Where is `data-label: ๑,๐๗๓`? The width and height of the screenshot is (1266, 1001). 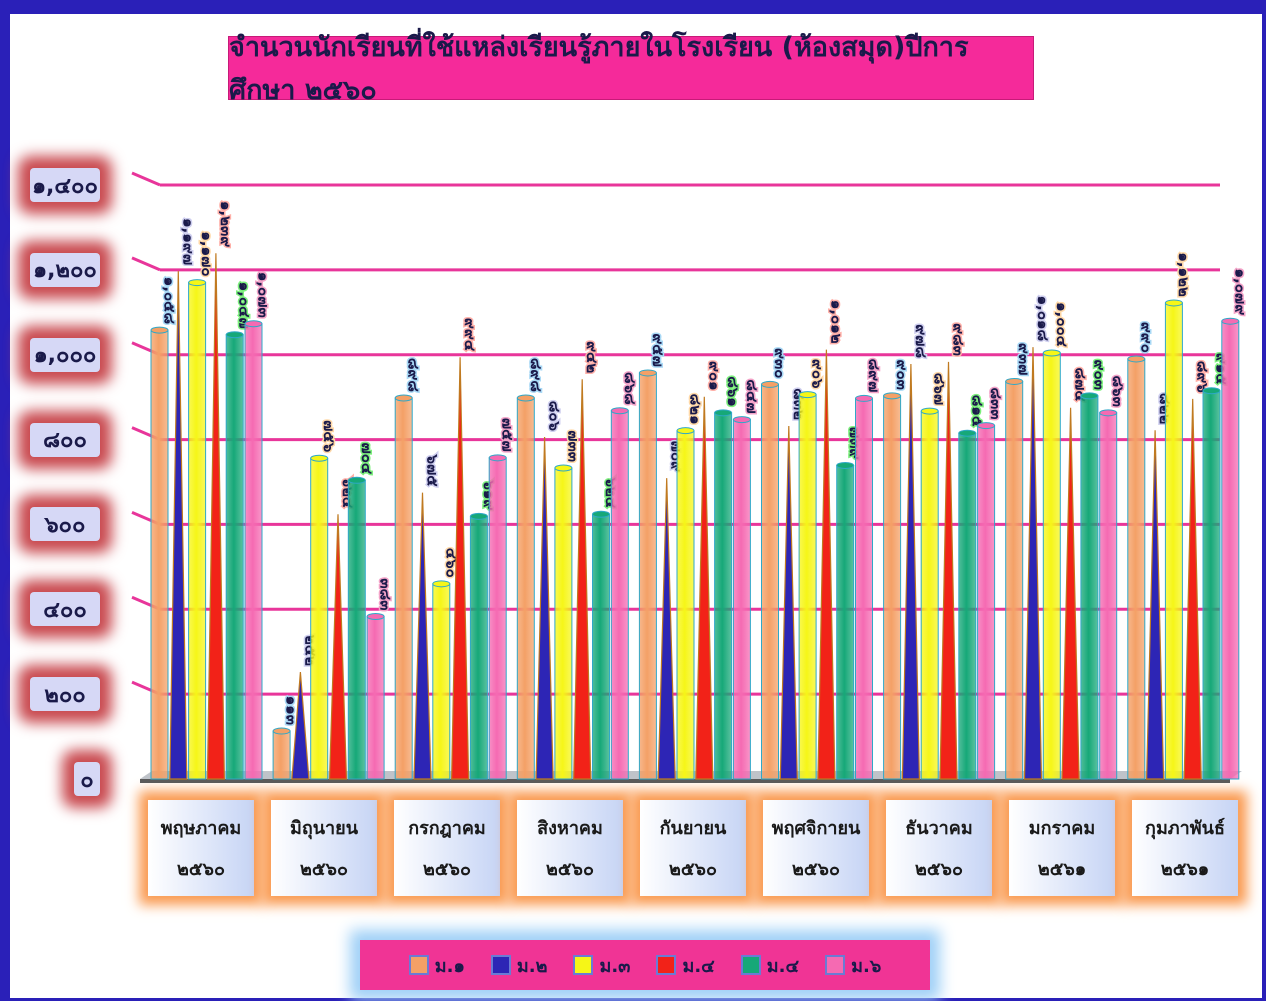
data-label: ๑,๐๗๓ is located at coordinates (264, 295).